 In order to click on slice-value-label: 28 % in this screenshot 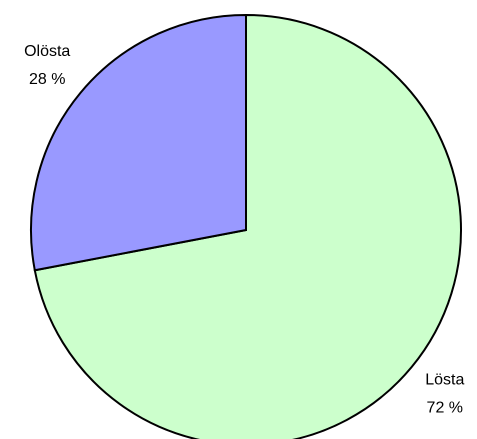, I will do `click(47, 79)`.